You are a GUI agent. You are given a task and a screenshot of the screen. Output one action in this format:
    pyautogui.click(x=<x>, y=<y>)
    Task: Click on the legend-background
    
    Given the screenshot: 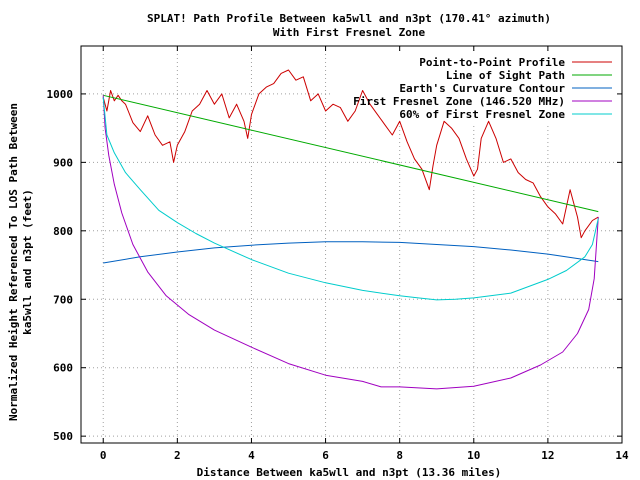 What is the action you would take?
    pyautogui.click(x=475, y=88)
    